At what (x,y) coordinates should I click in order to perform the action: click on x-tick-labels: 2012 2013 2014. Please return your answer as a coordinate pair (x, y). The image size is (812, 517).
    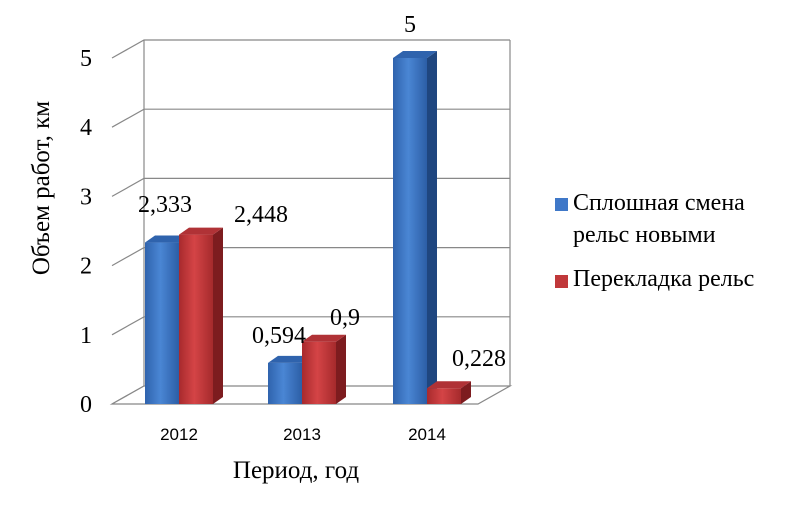
    Looking at the image, I should click on (303, 434).